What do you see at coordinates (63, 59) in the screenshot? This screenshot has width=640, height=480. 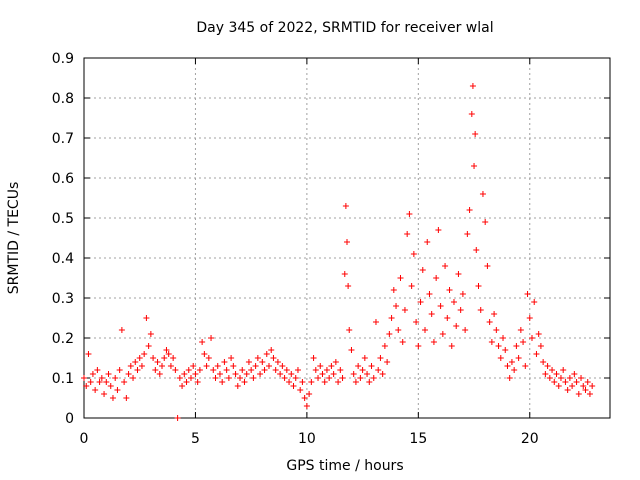 I see `y-tick-label: 0.9` at bounding box center [63, 59].